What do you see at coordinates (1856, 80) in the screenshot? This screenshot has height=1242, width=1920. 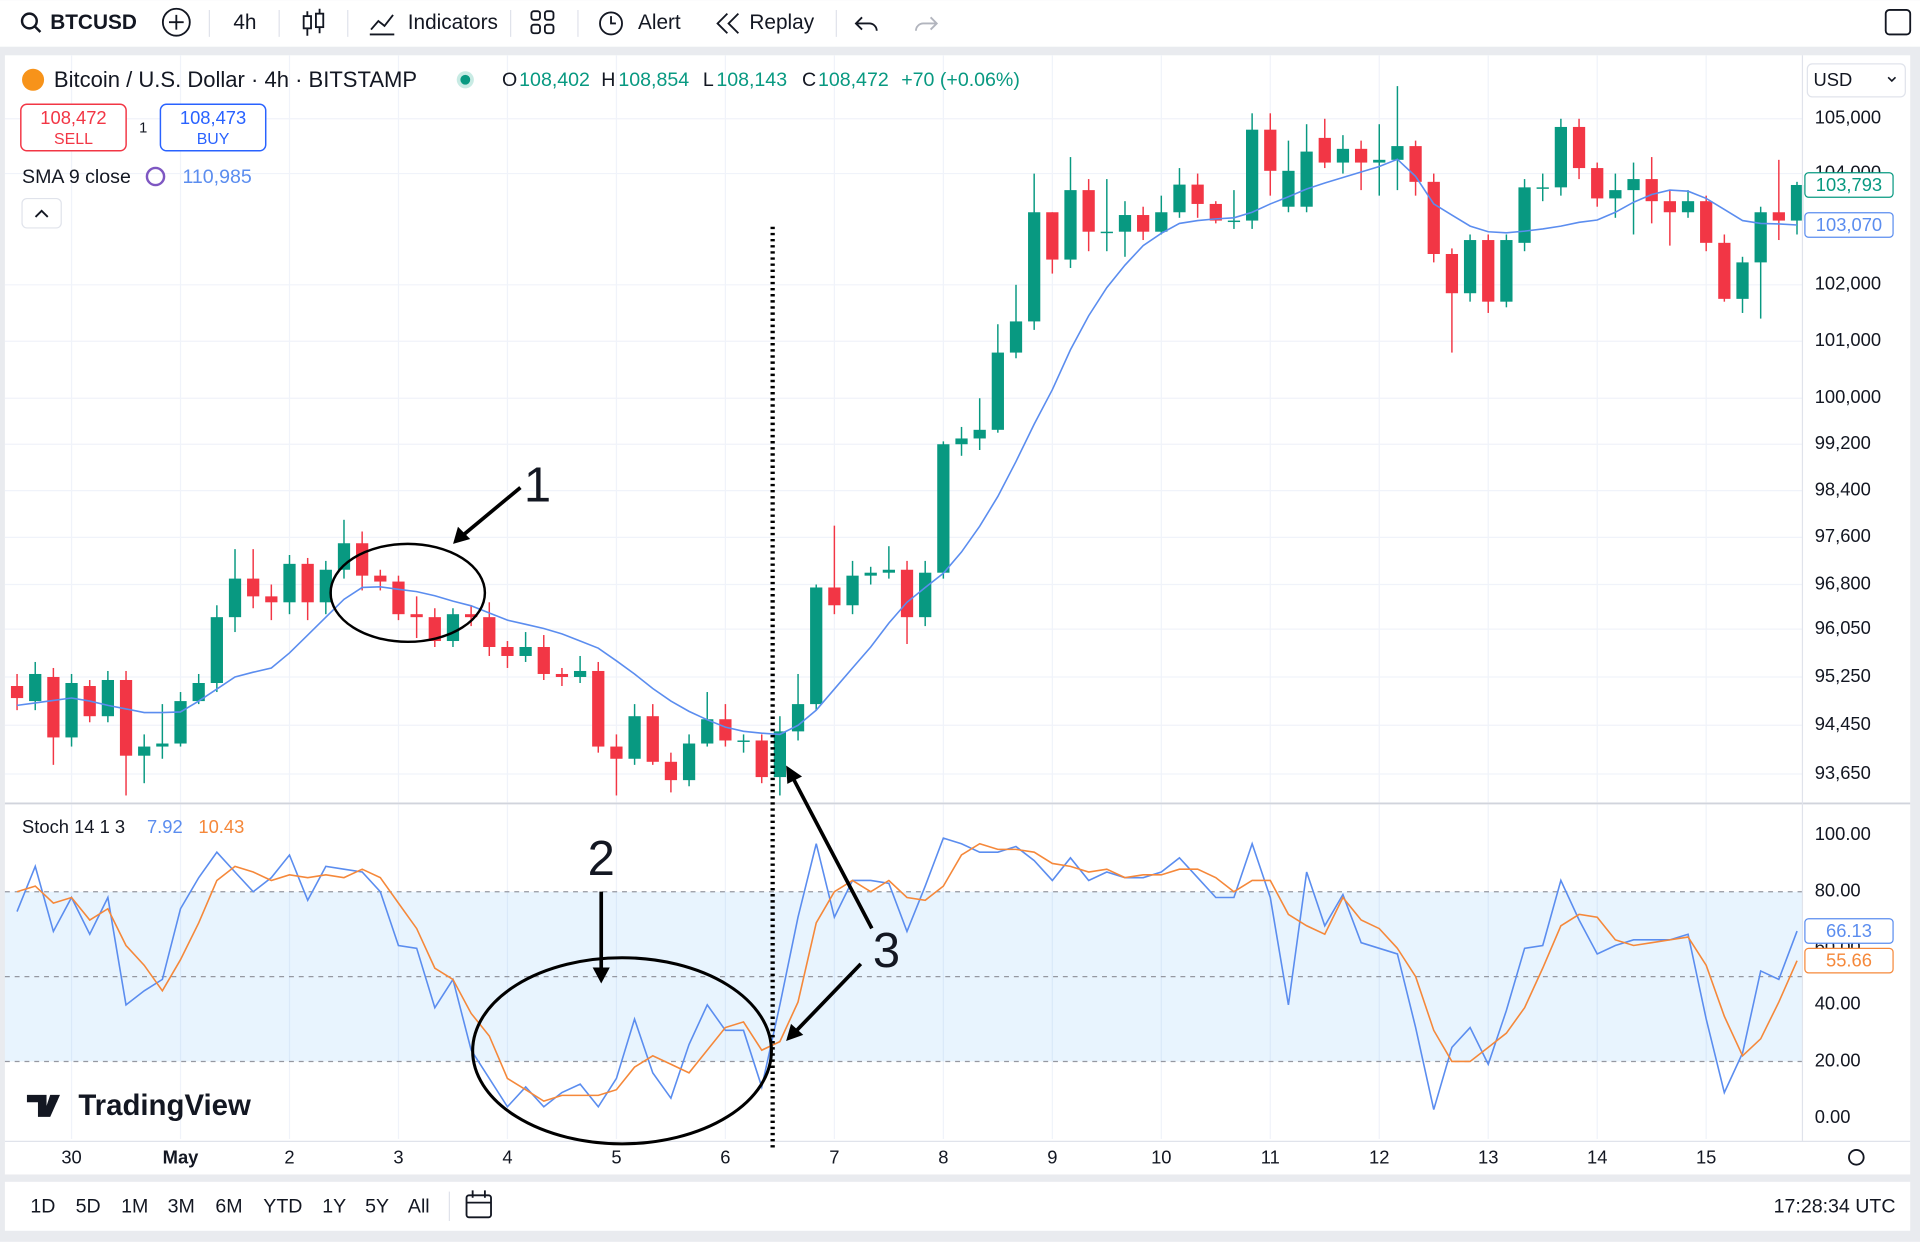 I see `currency-button: USD` at bounding box center [1856, 80].